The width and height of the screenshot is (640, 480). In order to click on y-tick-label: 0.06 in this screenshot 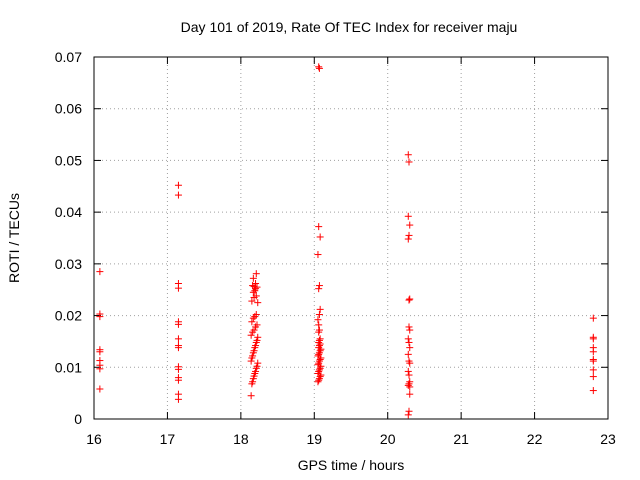, I will do `click(68, 109)`.